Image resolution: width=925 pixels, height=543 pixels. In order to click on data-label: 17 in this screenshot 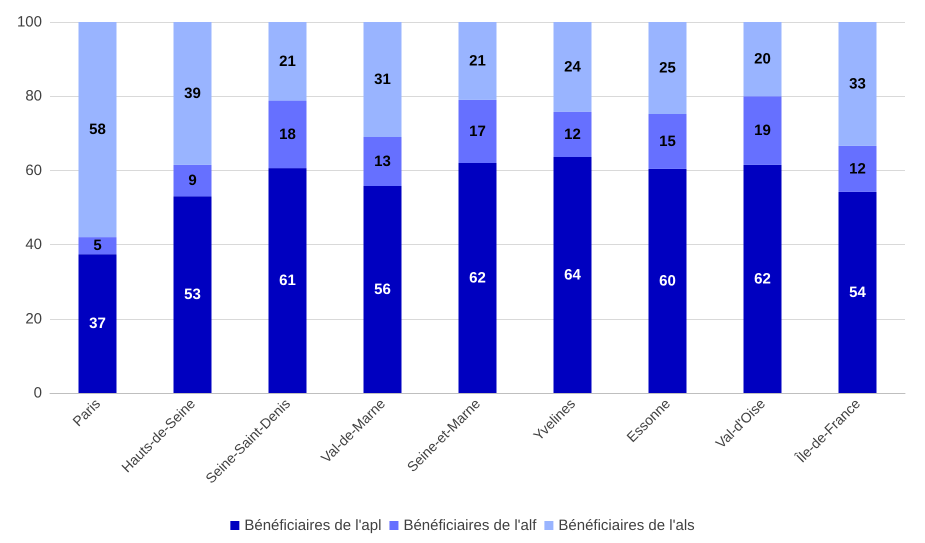, I will do `click(477, 131)`.